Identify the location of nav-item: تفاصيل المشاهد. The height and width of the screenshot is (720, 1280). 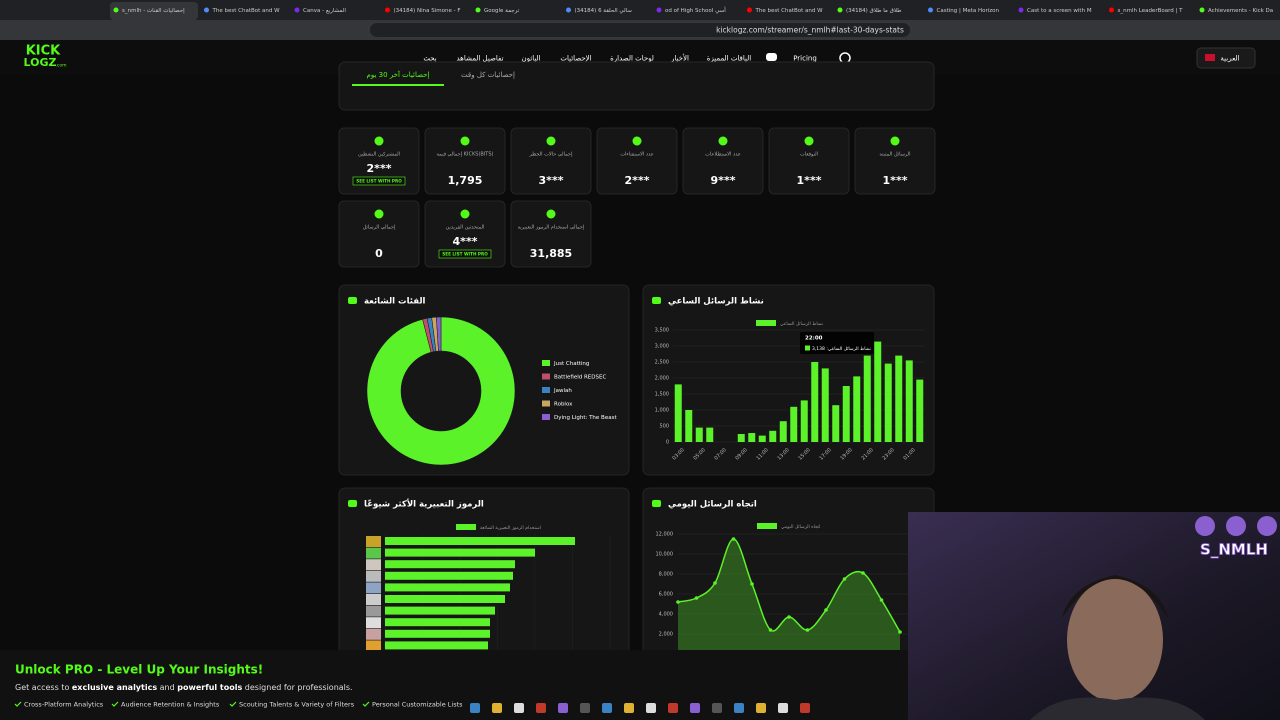
(479, 59).